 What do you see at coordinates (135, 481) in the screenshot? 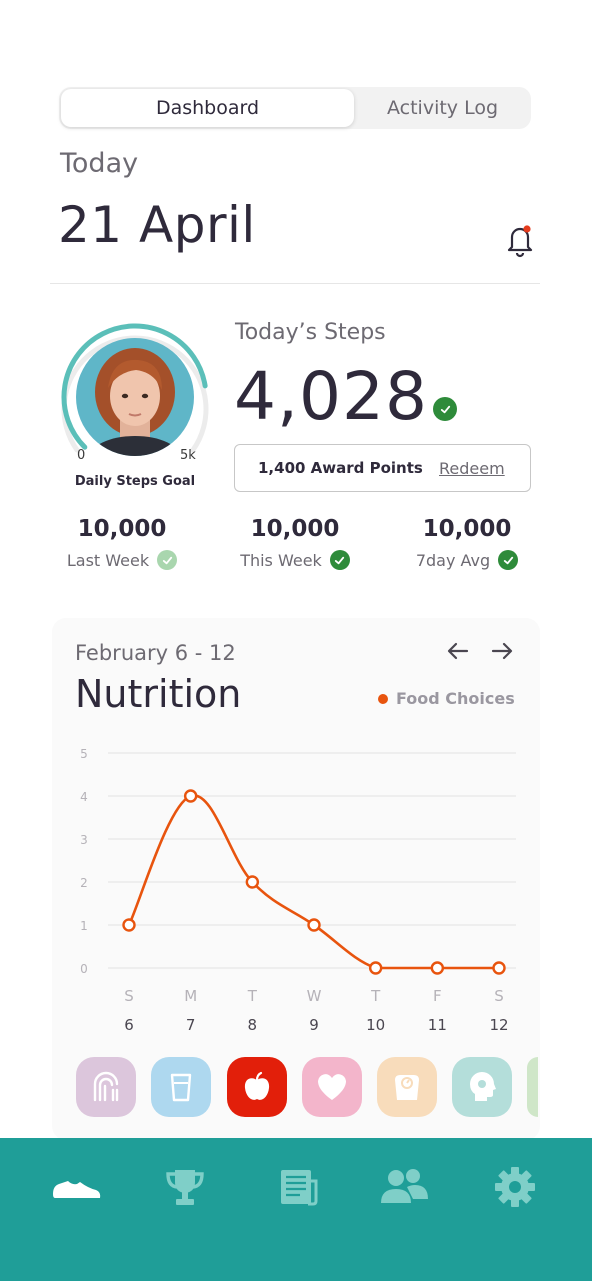
I see `daily-steps-goal-label: Daily Steps Goal` at bounding box center [135, 481].